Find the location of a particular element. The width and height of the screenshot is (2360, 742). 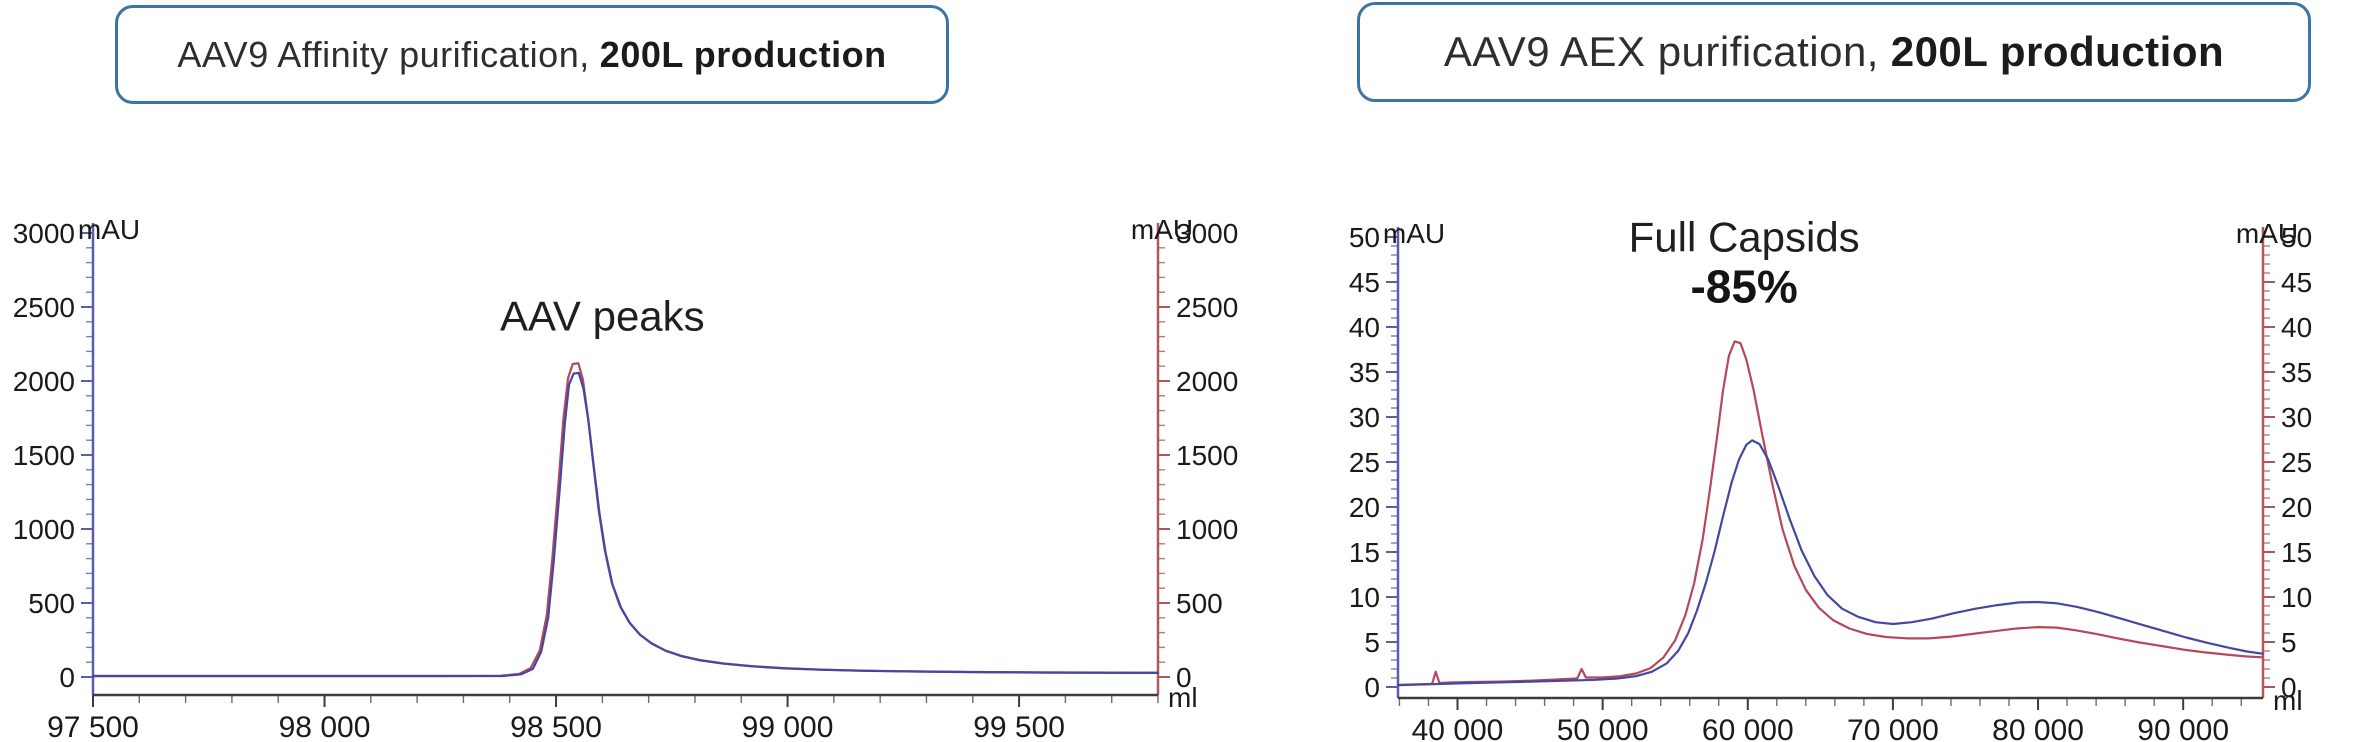

aex-title-box: AAV9 AEX purification, 200L production is located at coordinates (1834, 52).